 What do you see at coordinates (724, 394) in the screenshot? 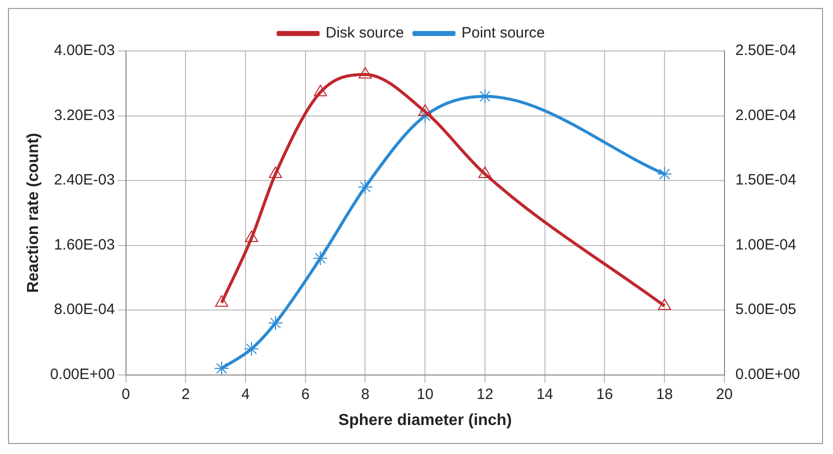
I see `x-tick-label: 20` at bounding box center [724, 394].